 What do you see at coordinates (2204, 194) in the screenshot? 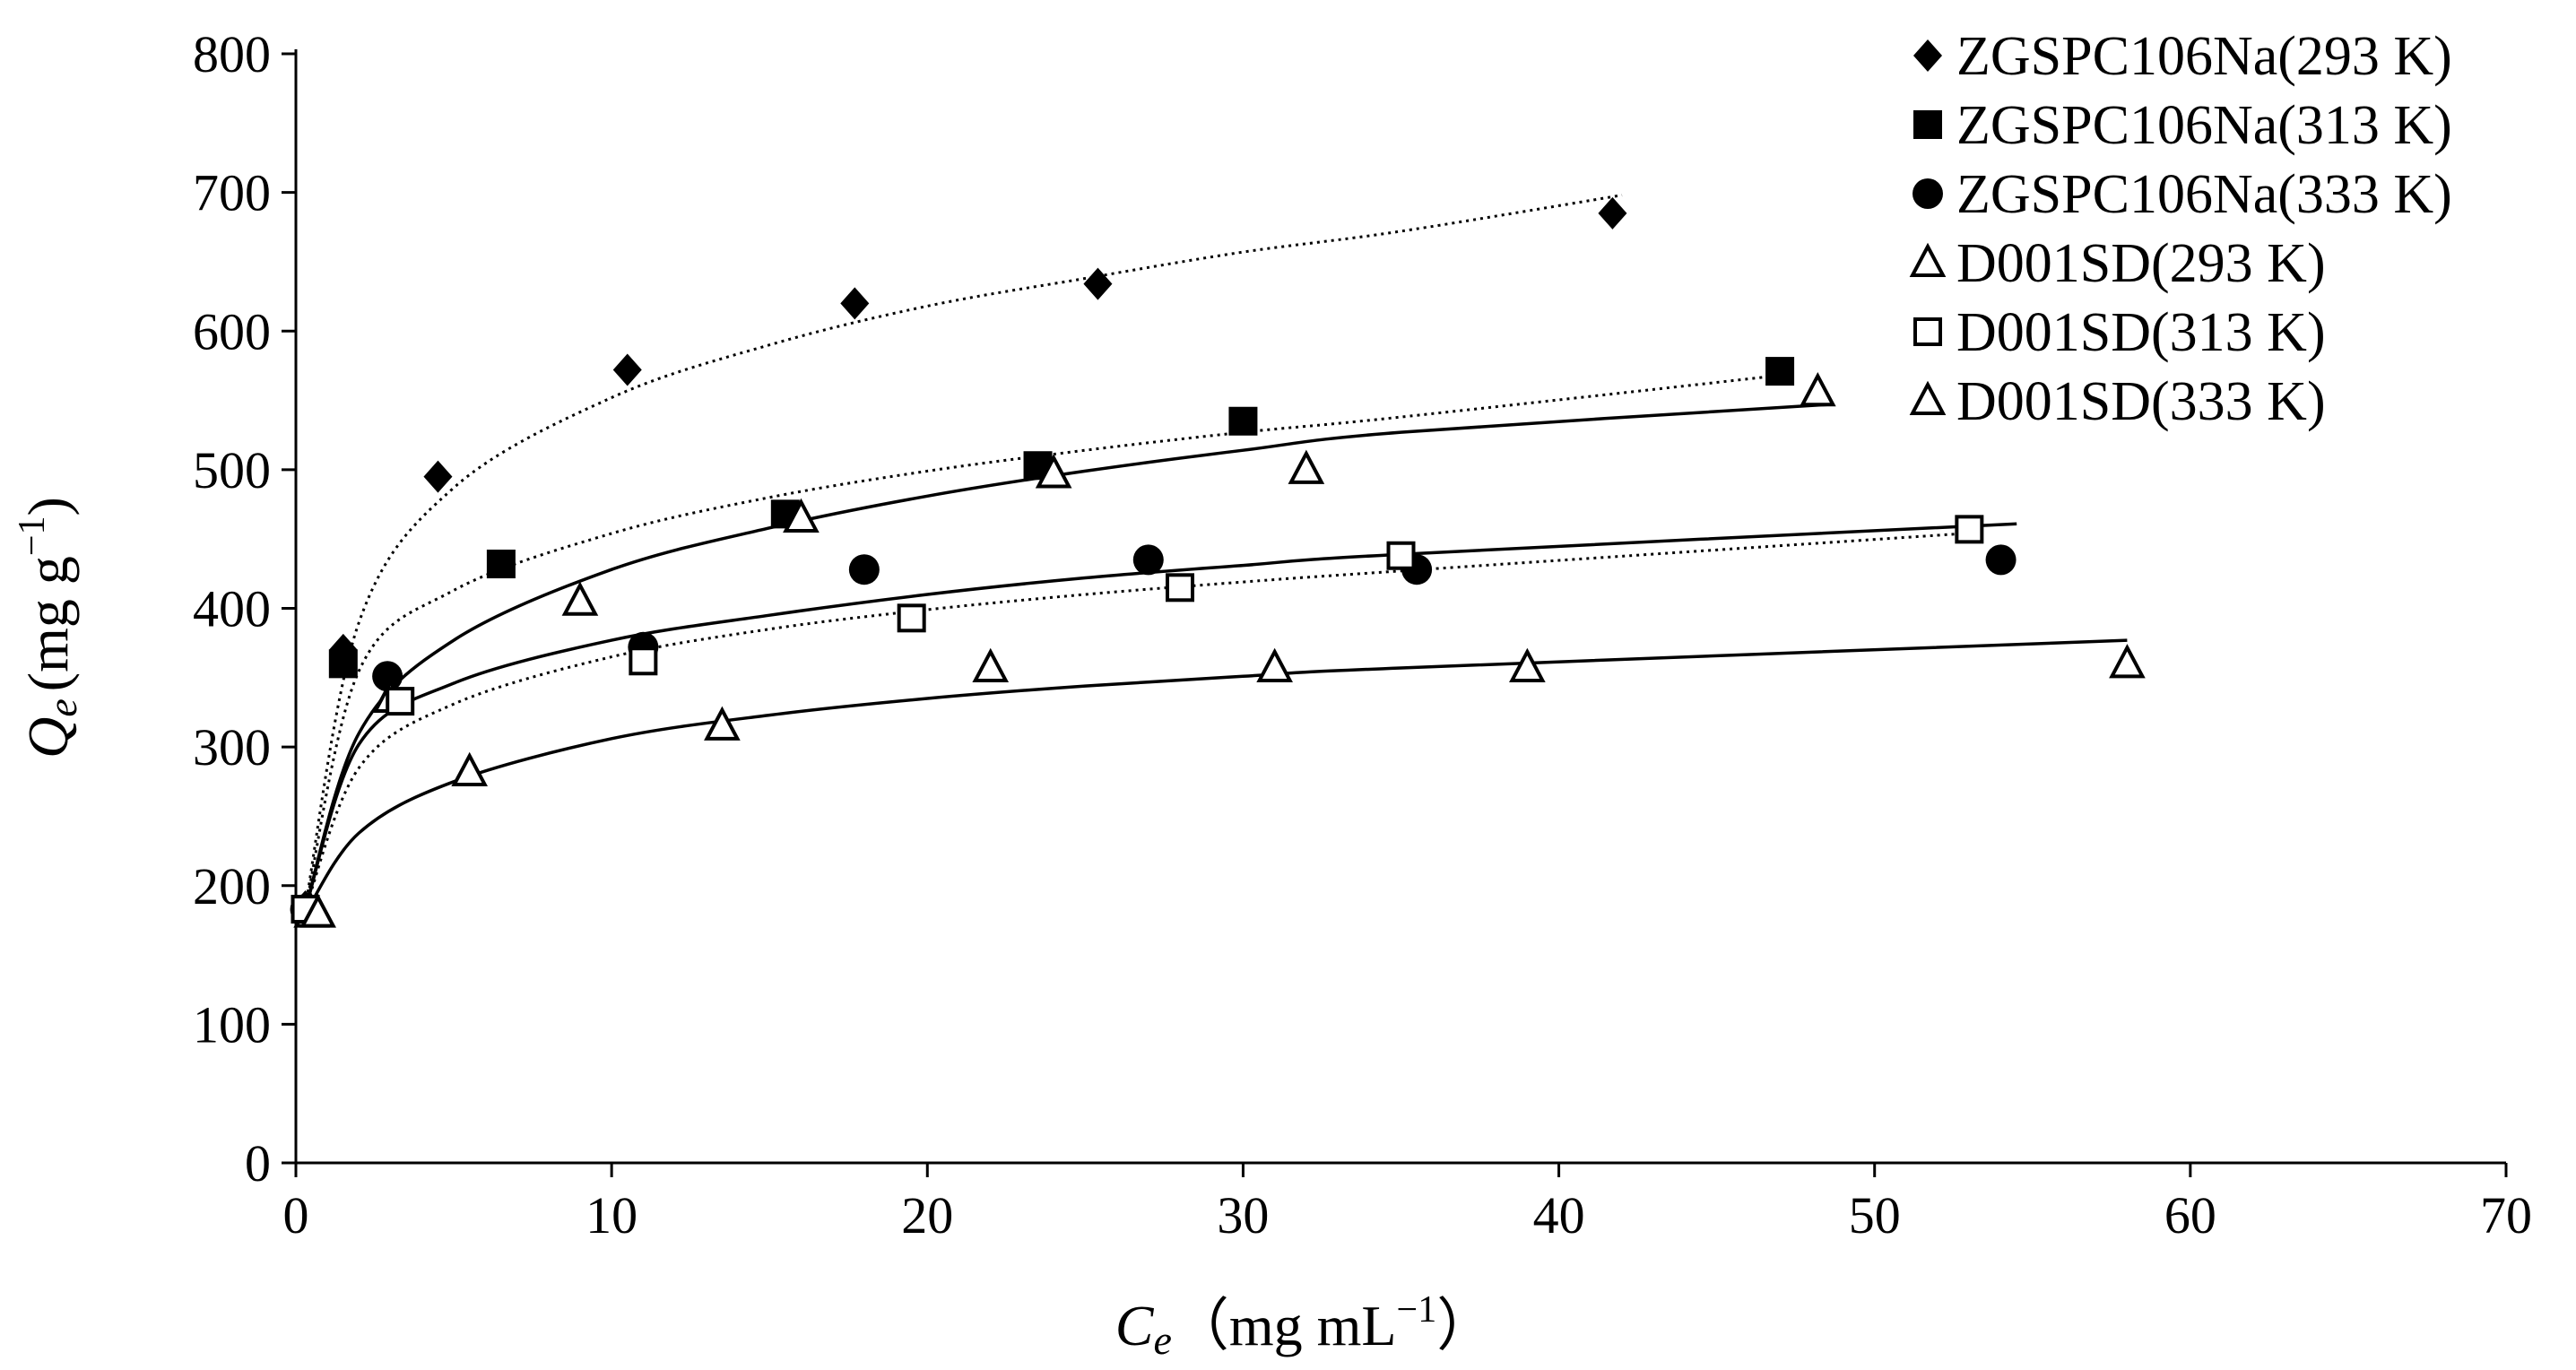
I see `legend-label: ZGSPC106Na(333 K)` at bounding box center [2204, 194].